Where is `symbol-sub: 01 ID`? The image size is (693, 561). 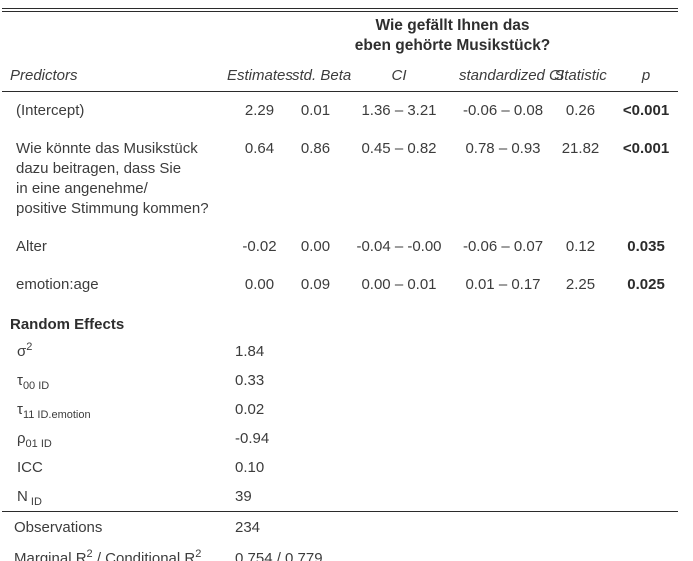 symbol-sub: 01 ID is located at coordinates (38, 444).